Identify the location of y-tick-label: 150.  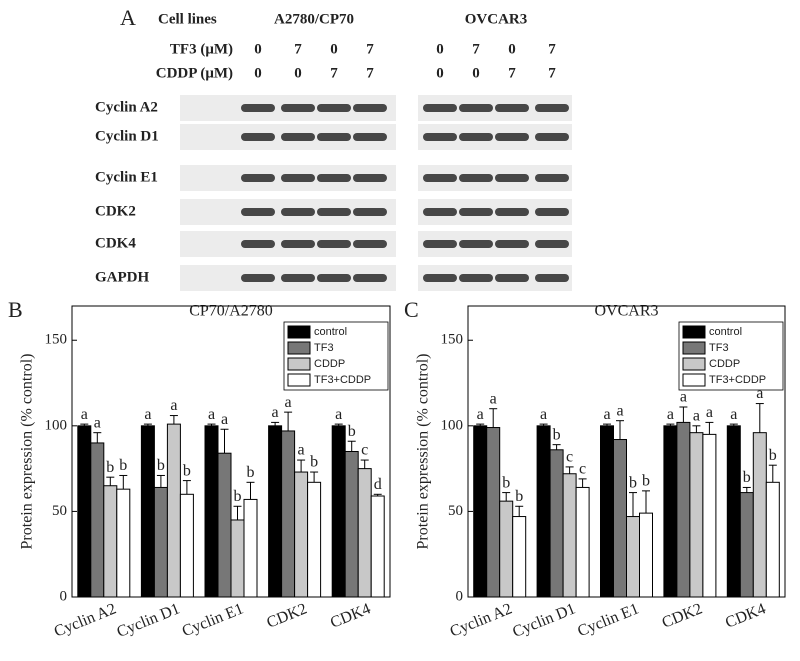
(452, 340).